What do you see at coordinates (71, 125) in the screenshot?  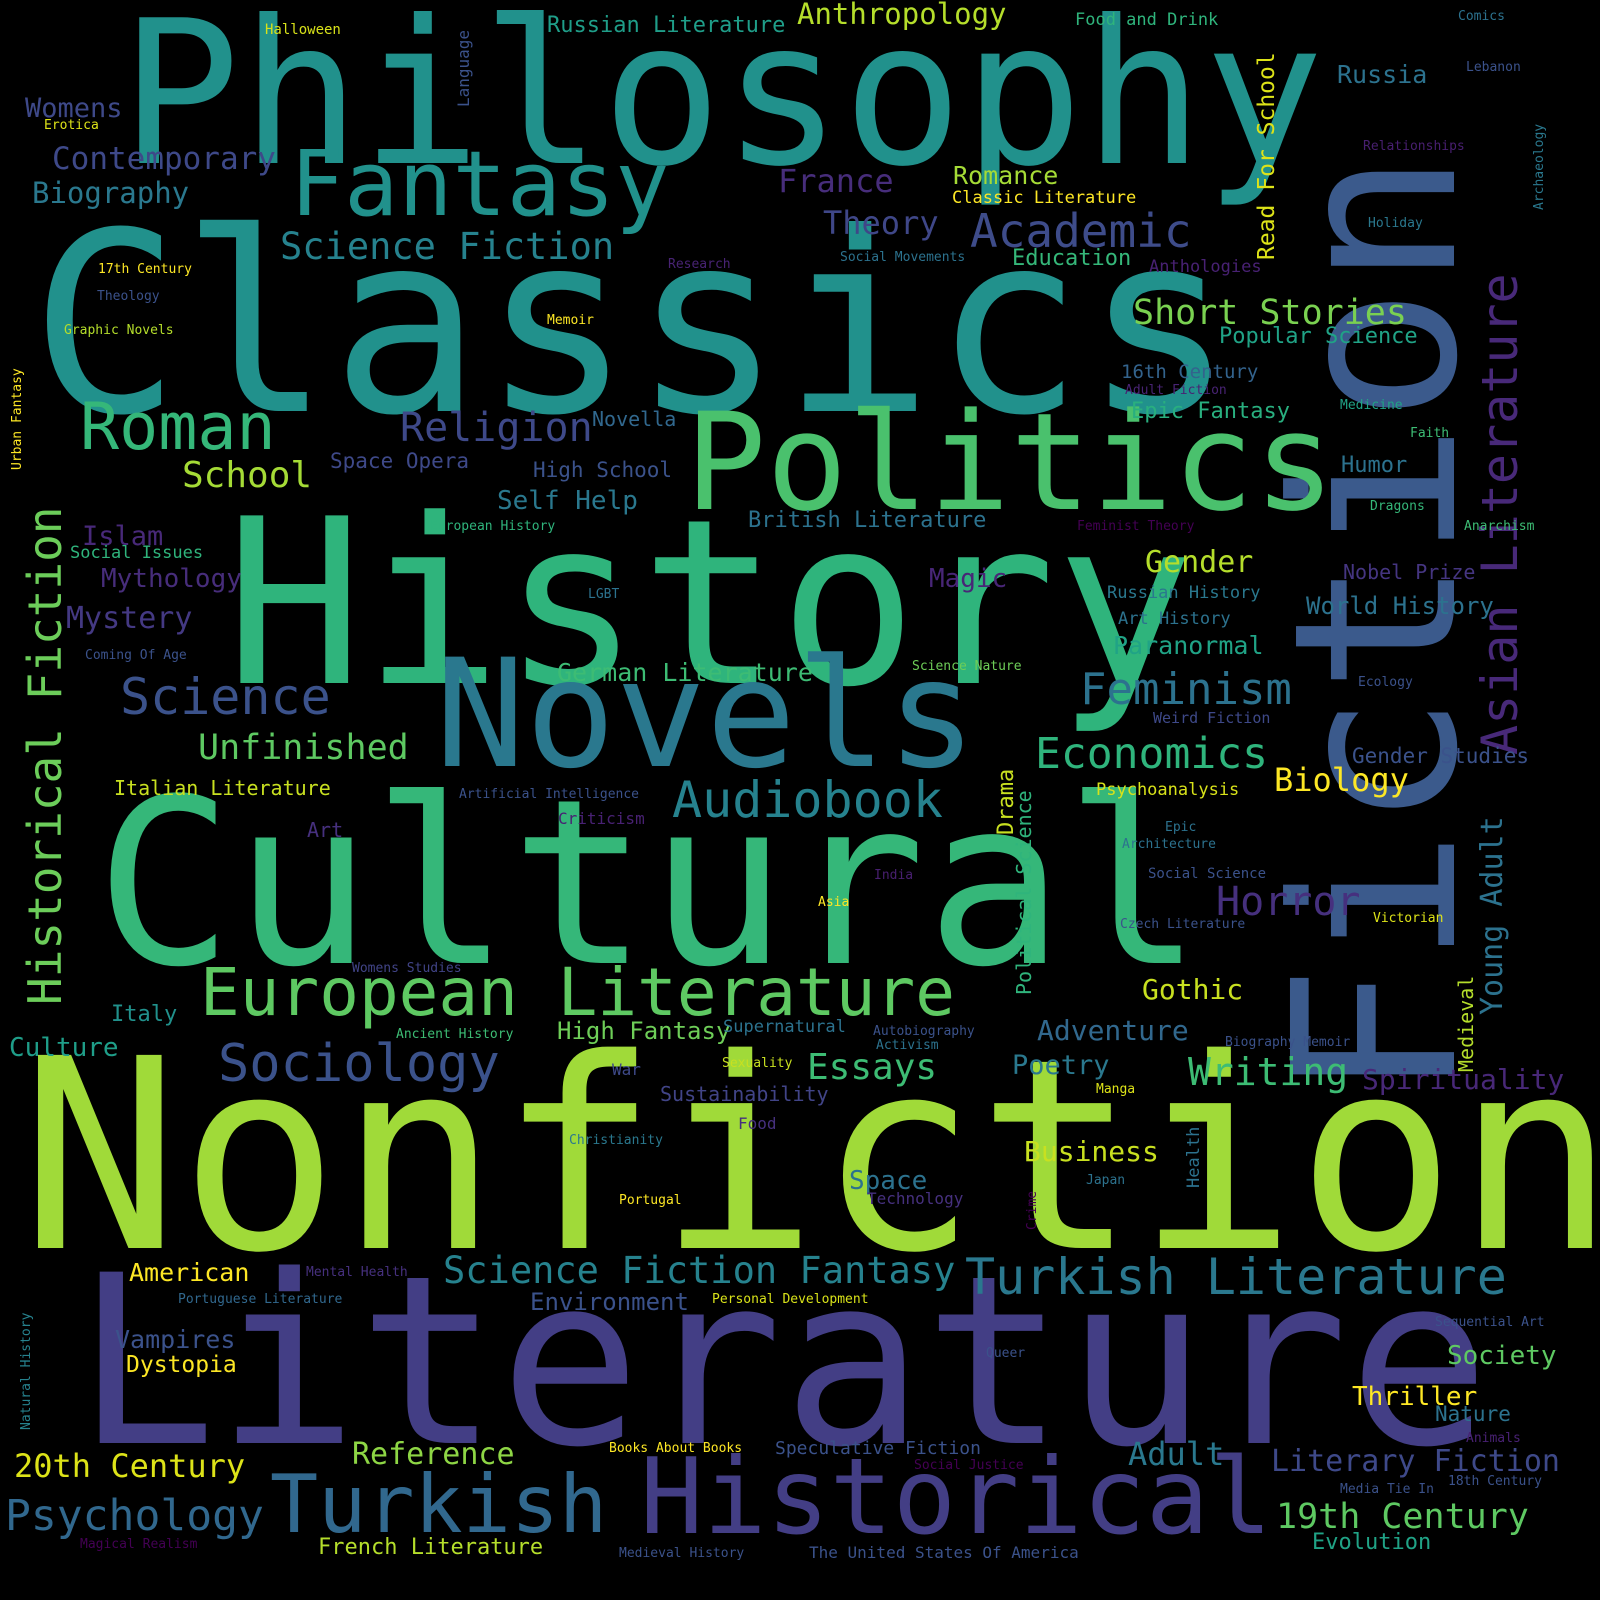 I see `word: Erotica` at bounding box center [71, 125].